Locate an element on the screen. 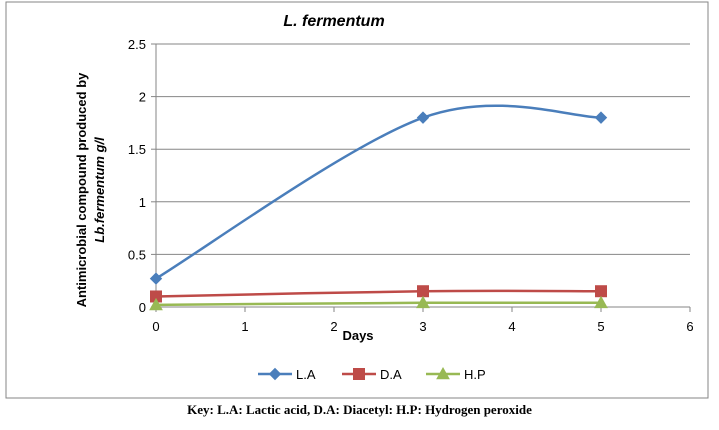 Image resolution: width=719 pixels, height=430 pixels. y-tick-label: 0.5 is located at coordinates (137, 254).